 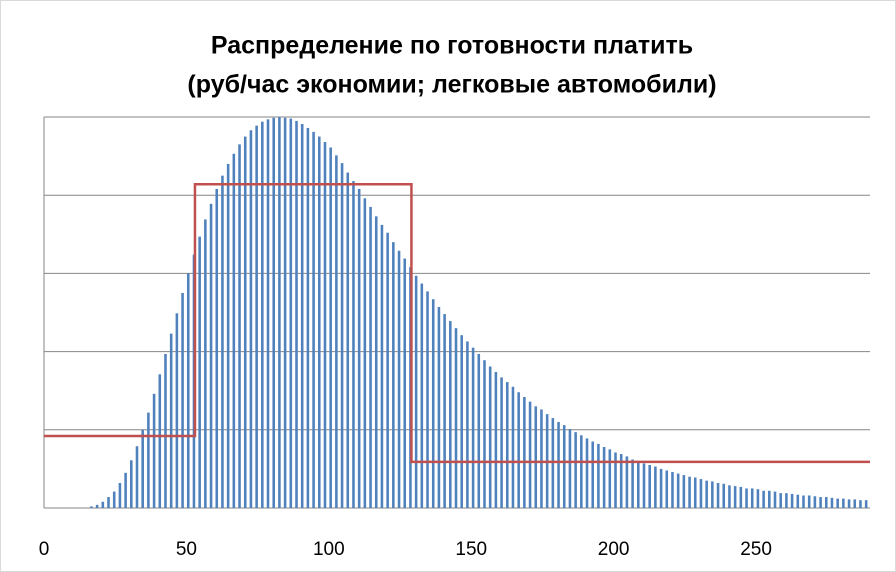 I want to click on chart-title: (руб/час экономии; легковые автомобили), so click(x=451, y=85).